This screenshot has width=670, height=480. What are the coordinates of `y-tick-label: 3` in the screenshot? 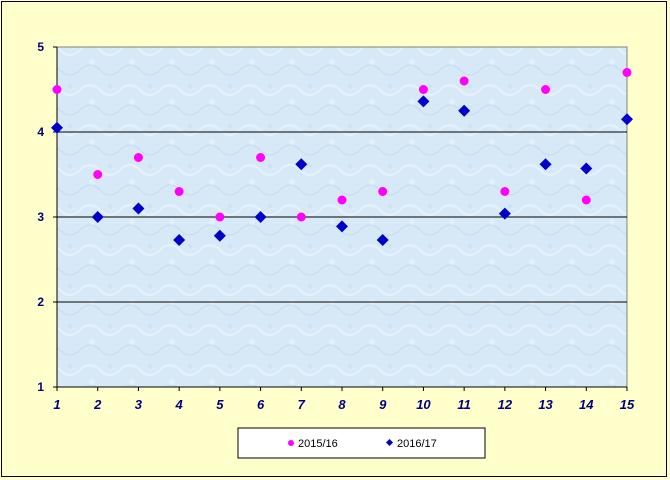 It's located at (40, 217).